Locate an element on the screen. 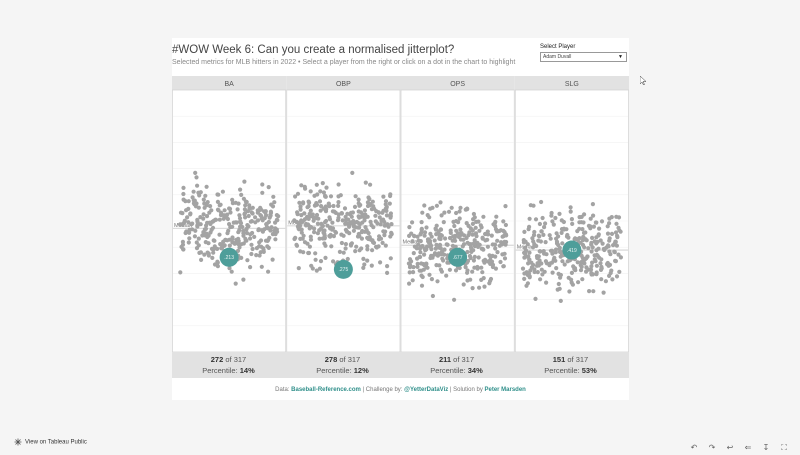 The width and height of the screenshot is (800, 455). share-icon: ⇐ is located at coordinates (748, 447).